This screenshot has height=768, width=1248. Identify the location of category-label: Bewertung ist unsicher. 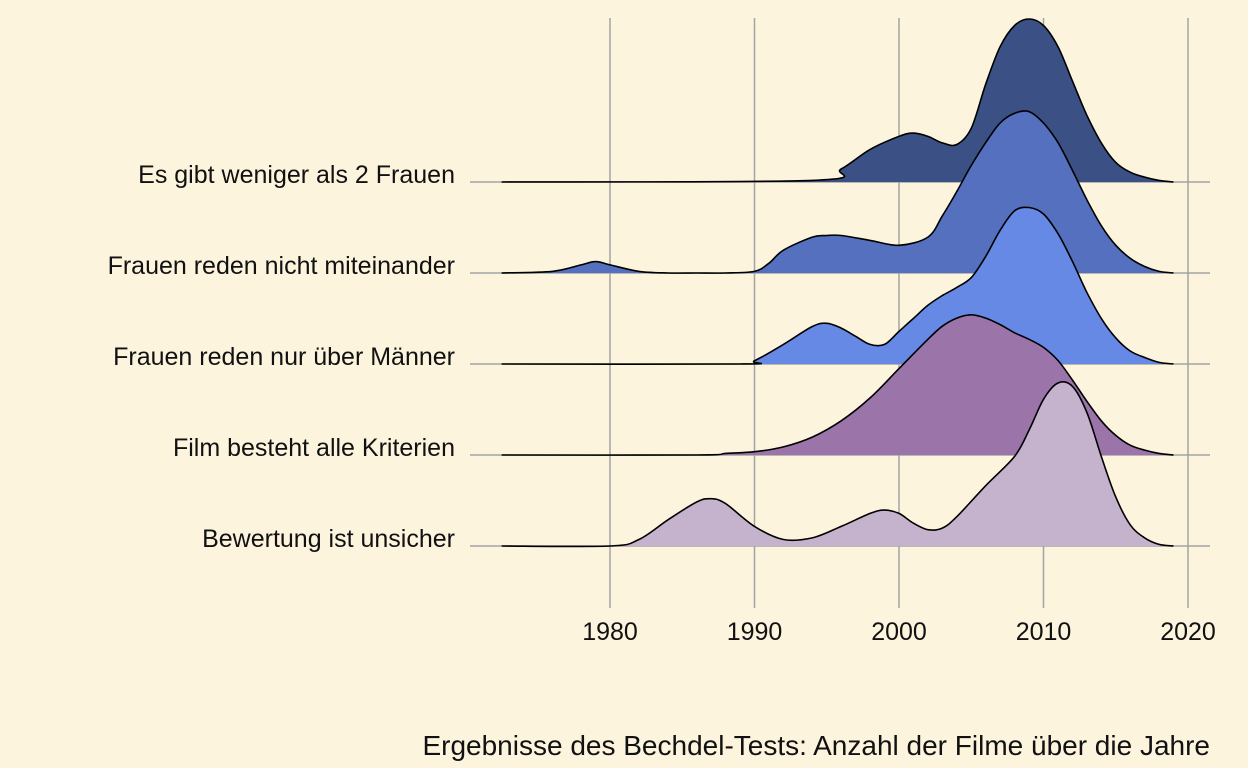
(328, 539).